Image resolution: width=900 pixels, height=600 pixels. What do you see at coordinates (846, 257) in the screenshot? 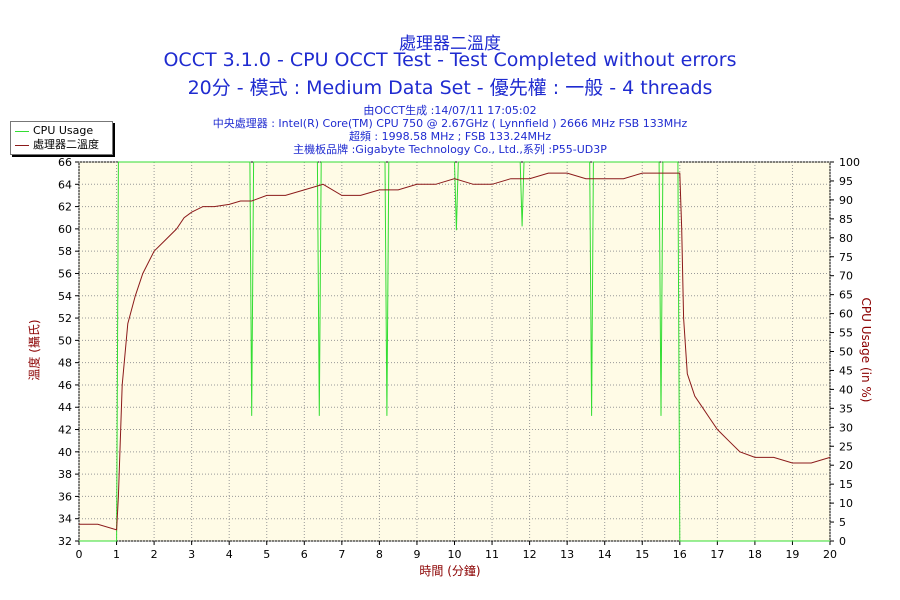
I see `y-right-tick-label: 75` at bounding box center [846, 257].